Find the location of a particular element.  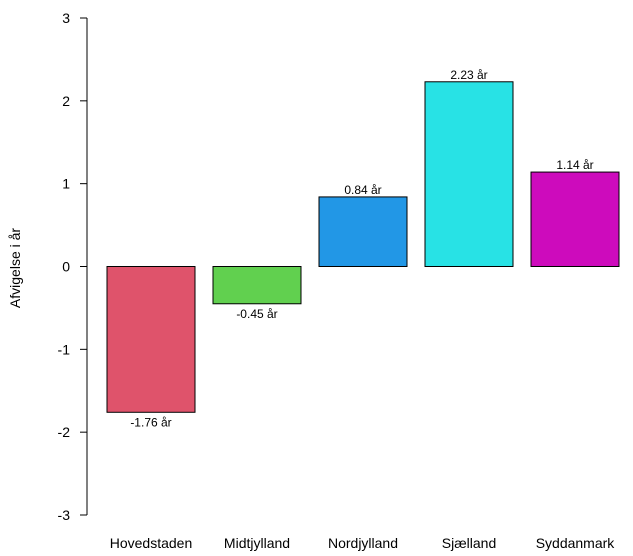

y-tick-label: 1 is located at coordinates (66, 184).